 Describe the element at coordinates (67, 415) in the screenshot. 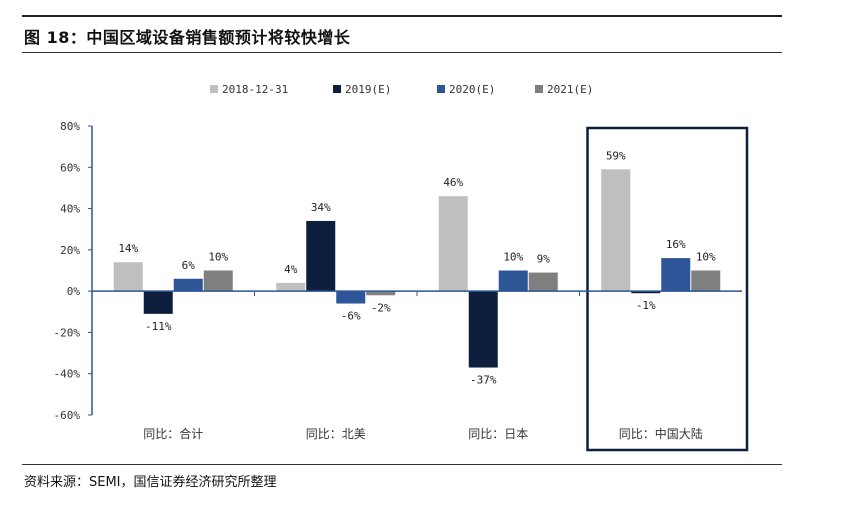

I see `y-tick-label: -60%` at that location.